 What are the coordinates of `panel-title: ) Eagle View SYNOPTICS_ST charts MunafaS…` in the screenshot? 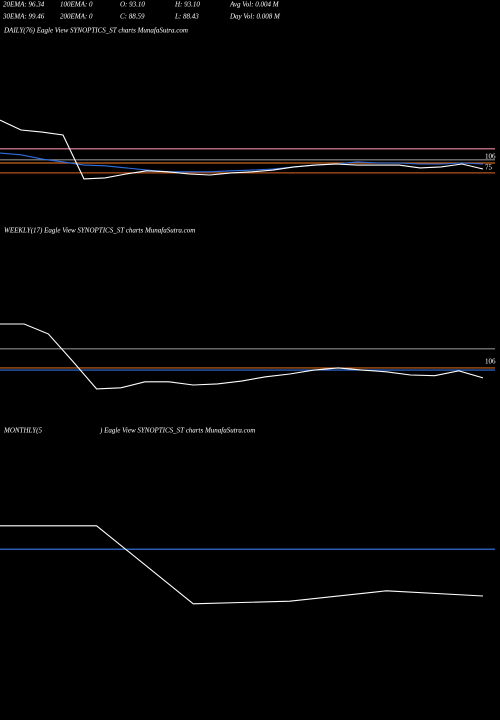 It's located at (177, 431).